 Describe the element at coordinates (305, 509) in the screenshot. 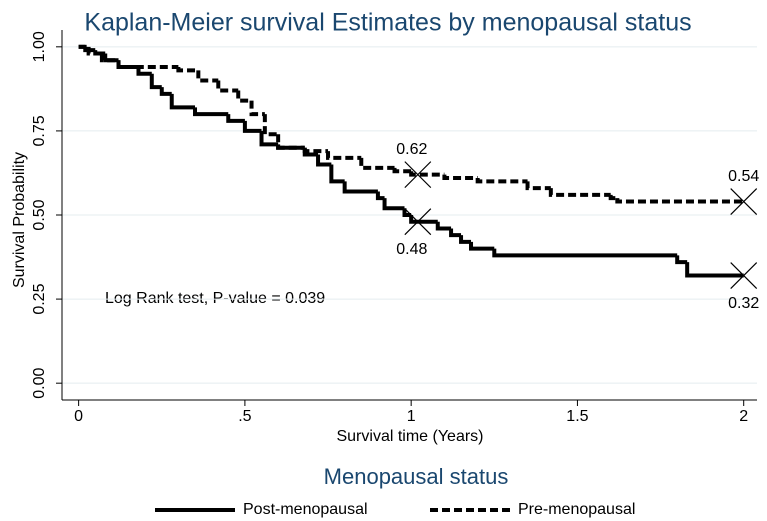

I see `legend-label: Post-menopausal` at that location.